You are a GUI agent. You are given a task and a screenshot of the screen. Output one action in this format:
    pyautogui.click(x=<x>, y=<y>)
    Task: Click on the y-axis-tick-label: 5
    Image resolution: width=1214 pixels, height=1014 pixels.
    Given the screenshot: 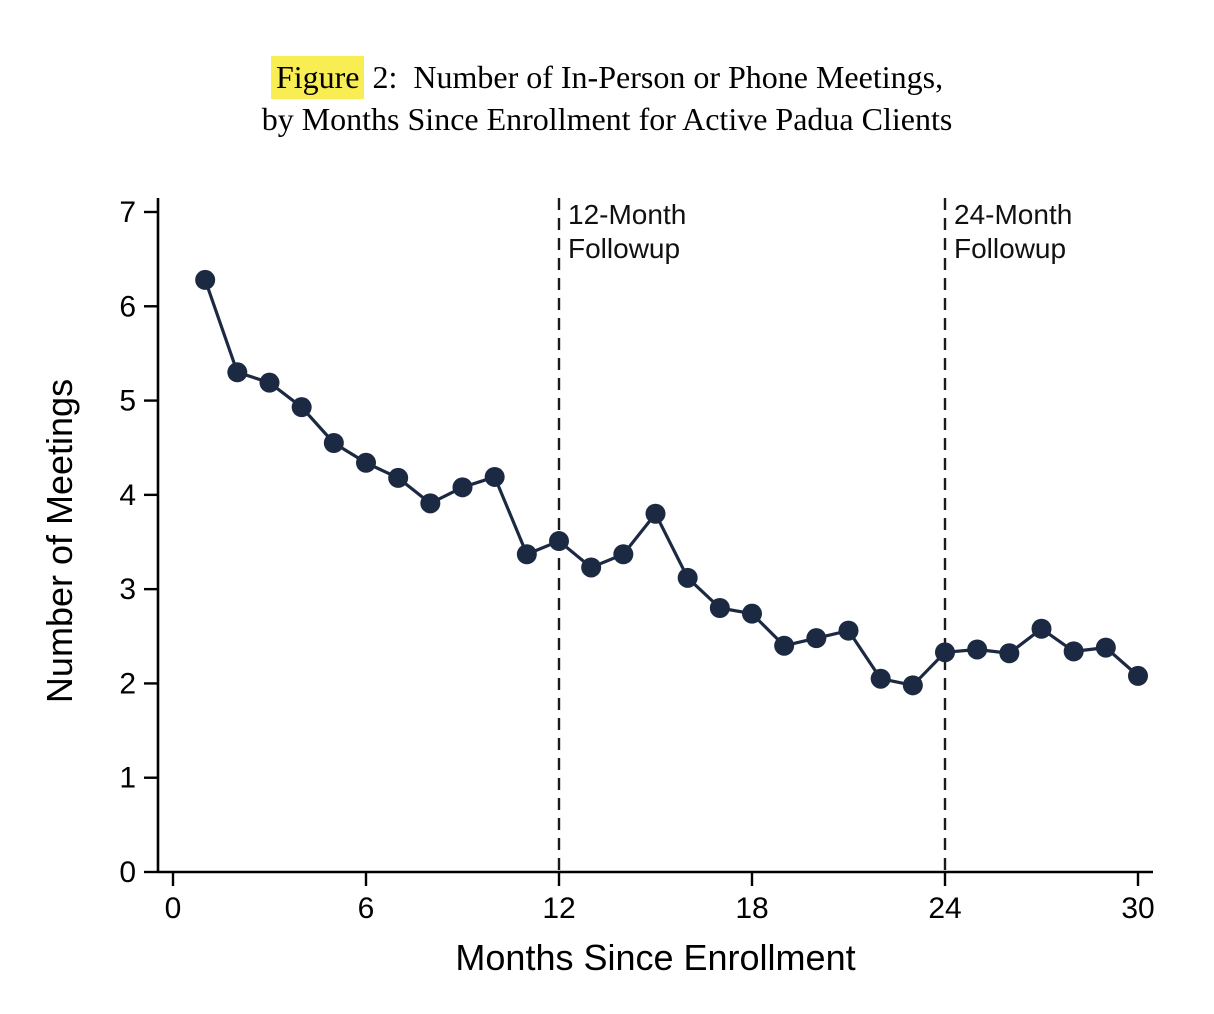 What is the action you would take?
    pyautogui.click(x=127, y=401)
    